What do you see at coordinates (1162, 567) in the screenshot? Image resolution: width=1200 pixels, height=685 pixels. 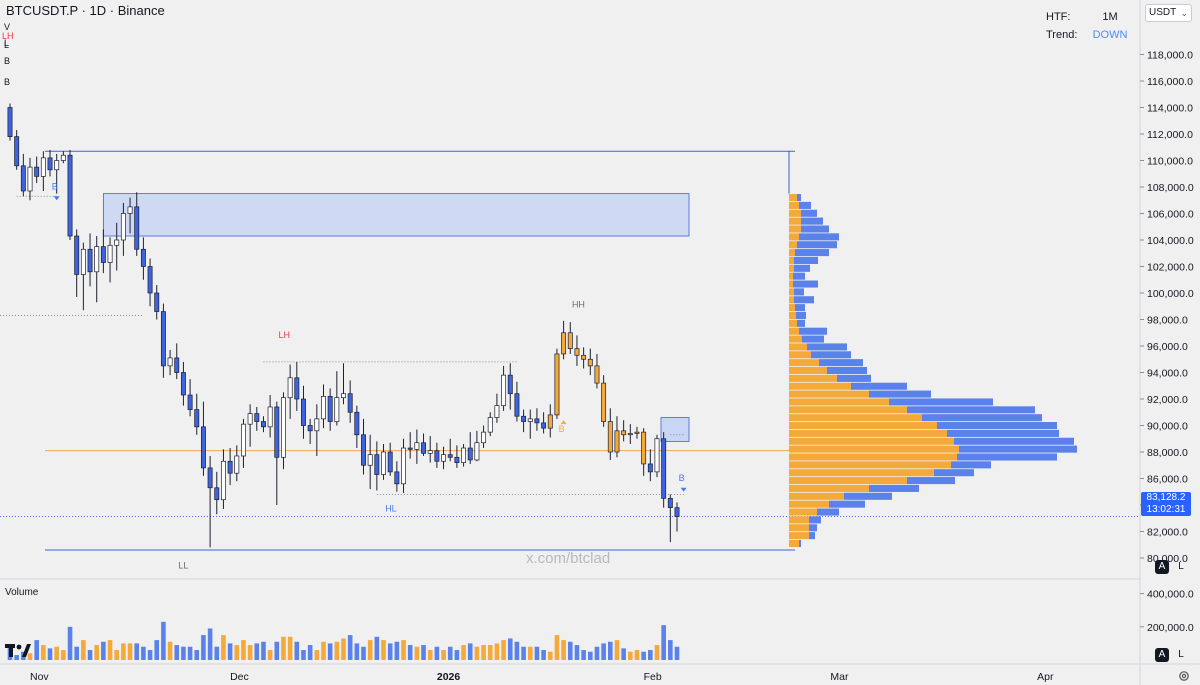 I see `auto-scale-button: A` at bounding box center [1162, 567].